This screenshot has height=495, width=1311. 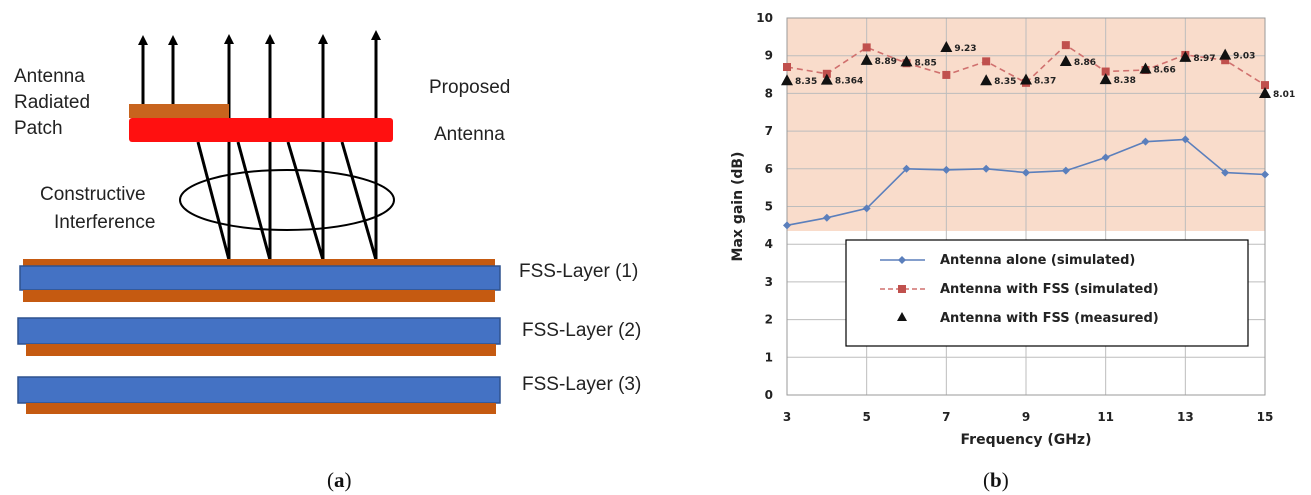 What do you see at coordinates (769, 131) in the screenshot?
I see `y-tick-7: 7` at bounding box center [769, 131].